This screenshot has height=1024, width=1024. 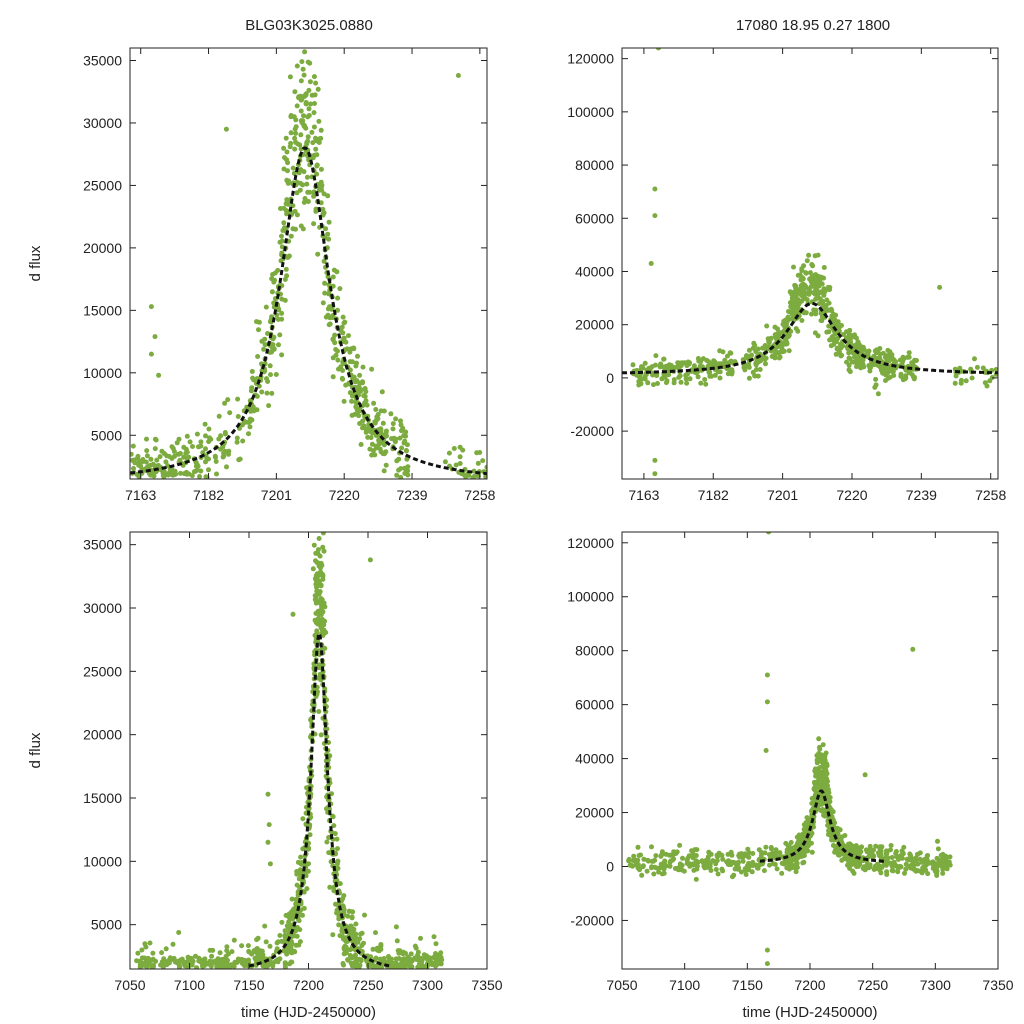 What do you see at coordinates (102, 248) in the screenshot?
I see `y-tick-label: 20000` at bounding box center [102, 248].